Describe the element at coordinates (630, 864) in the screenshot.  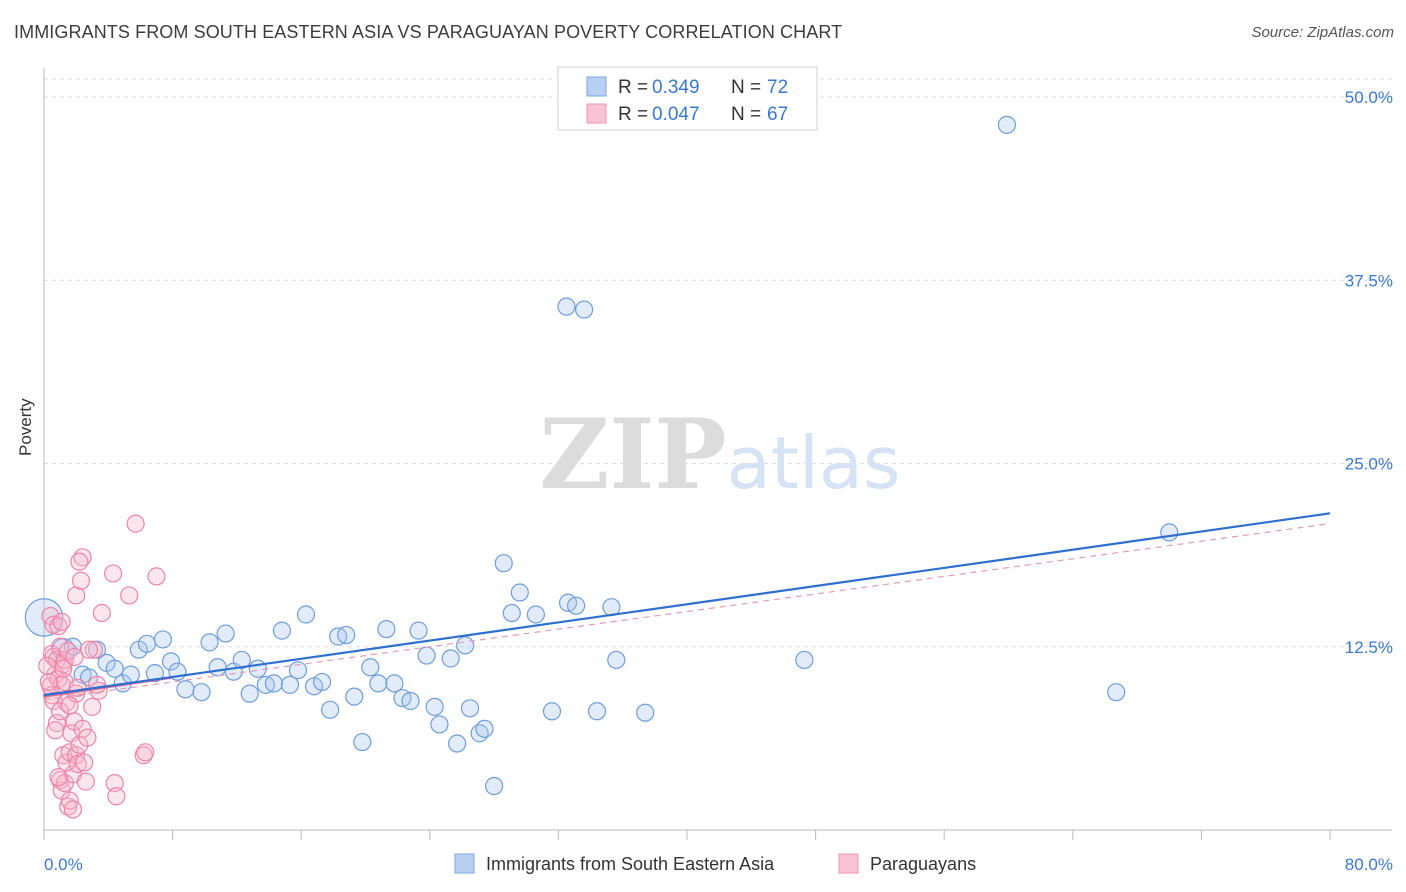
I see `bottom-legend-label: Immigrants from South Eastern Asia` at that location.